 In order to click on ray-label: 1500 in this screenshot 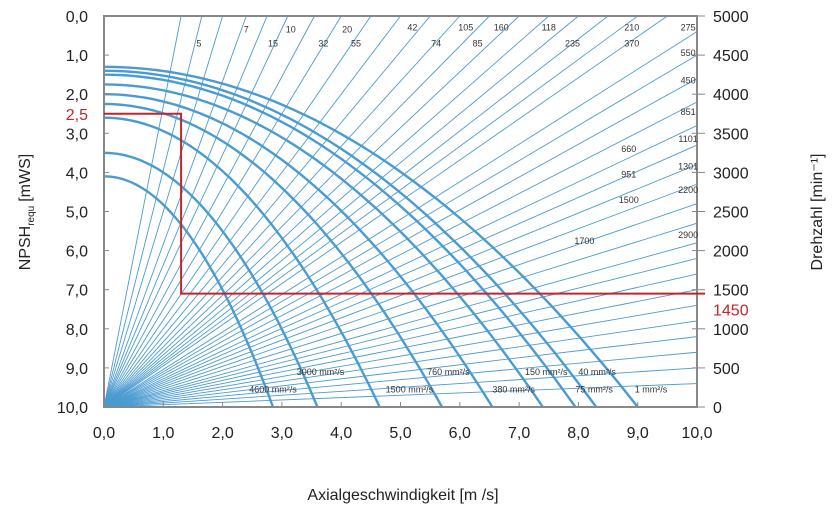, I will do `click(629, 200)`.